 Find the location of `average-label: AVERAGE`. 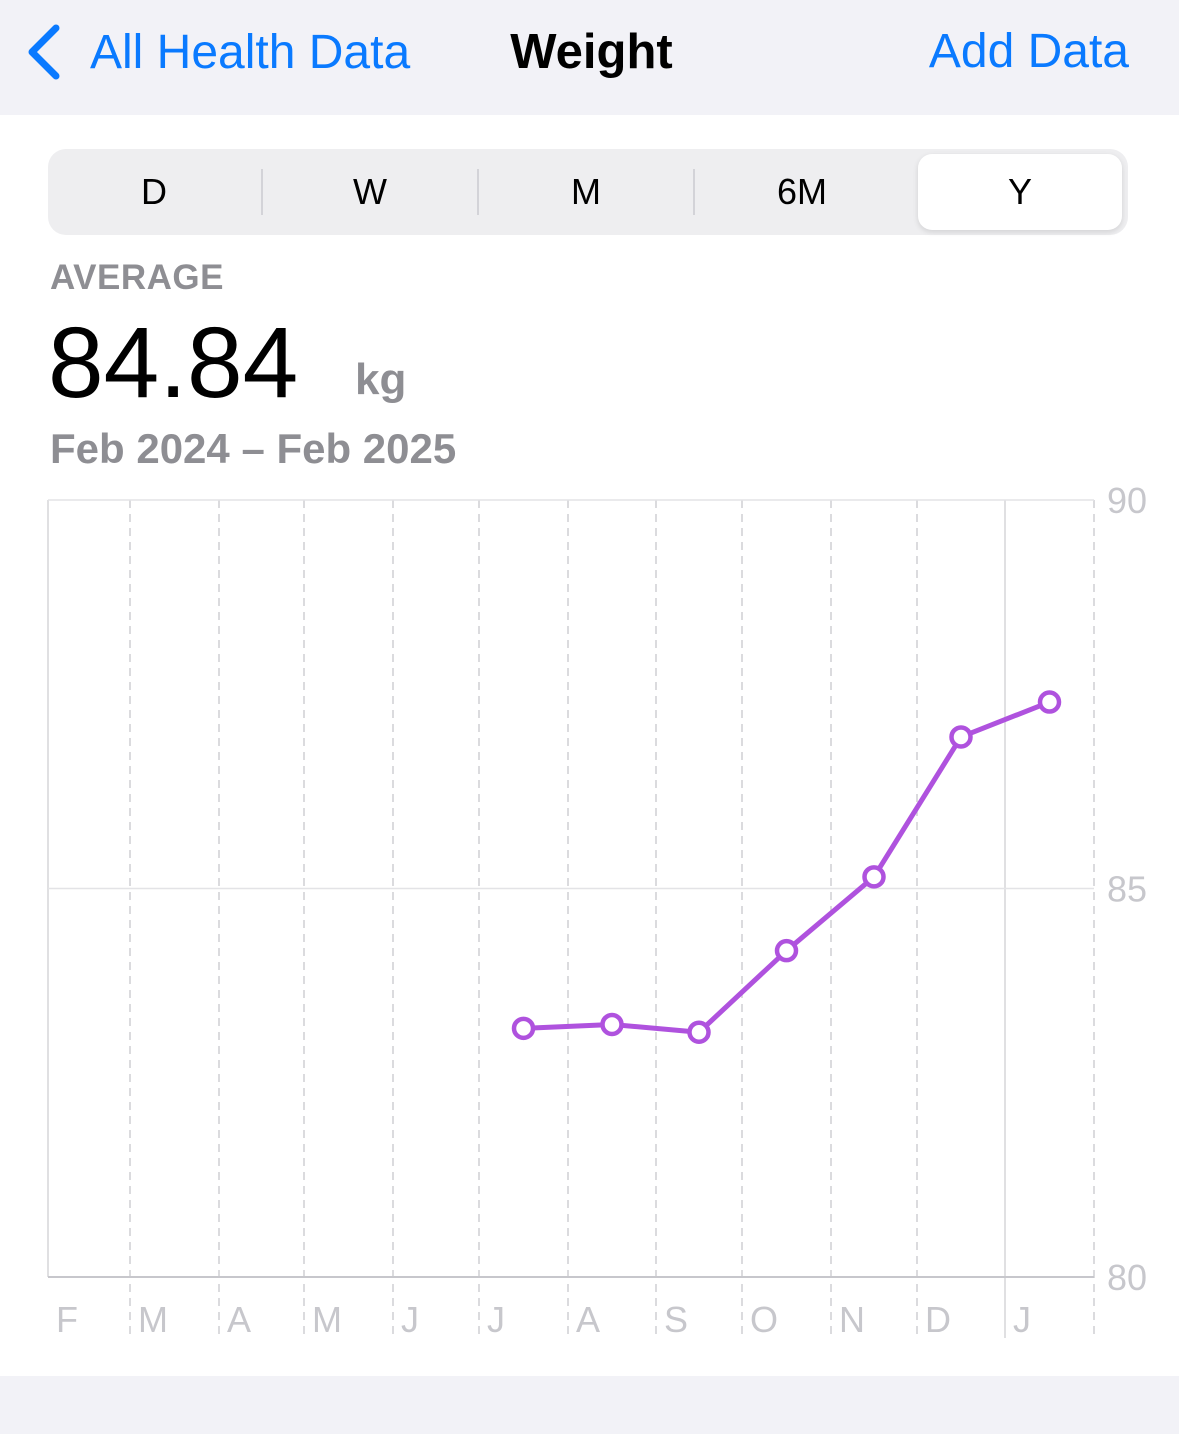

average-label: AVERAGE is located at coordinates (137, 277).